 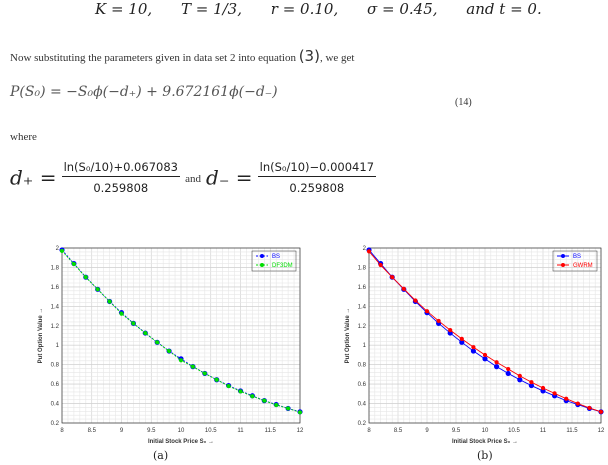 What do you see at coordinates (229, 177) in the screenshot?
I see `dminus-lhs: d₋ =` at bounding box center [229, 177].